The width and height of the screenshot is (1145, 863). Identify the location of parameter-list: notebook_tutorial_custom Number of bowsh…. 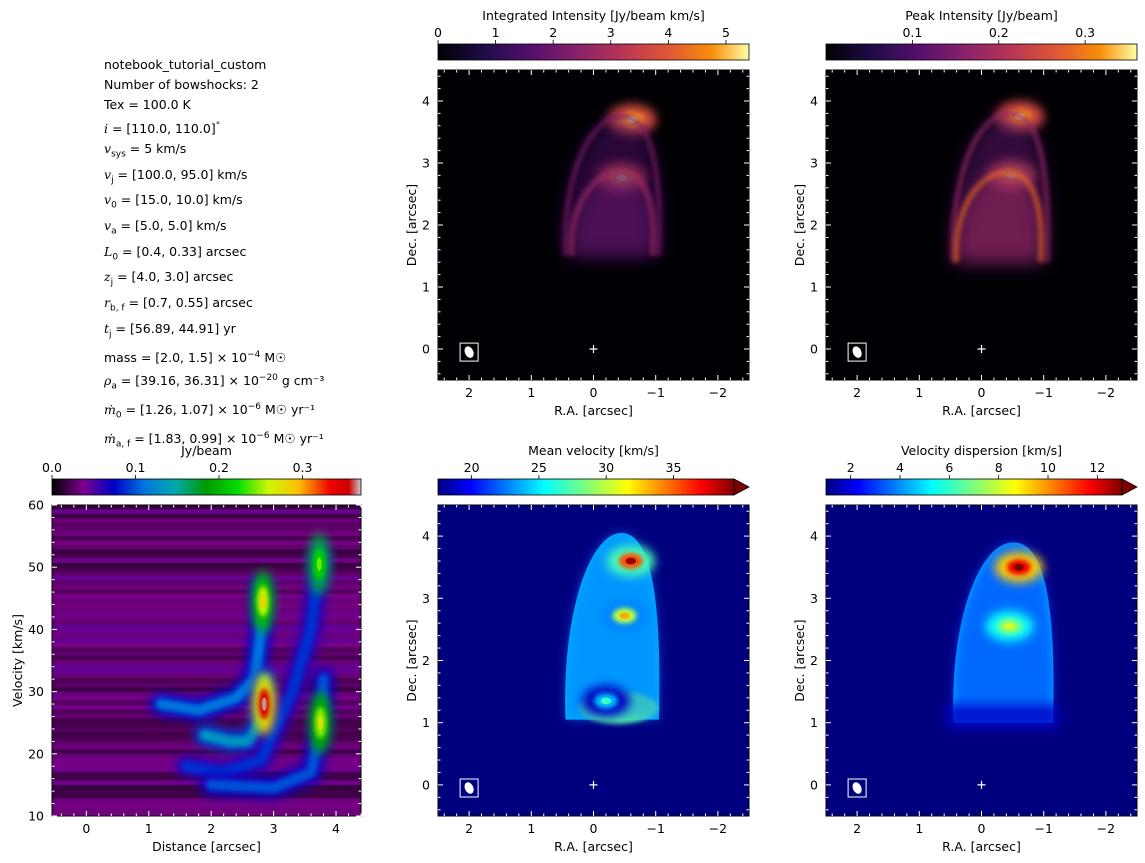
(214, 255).